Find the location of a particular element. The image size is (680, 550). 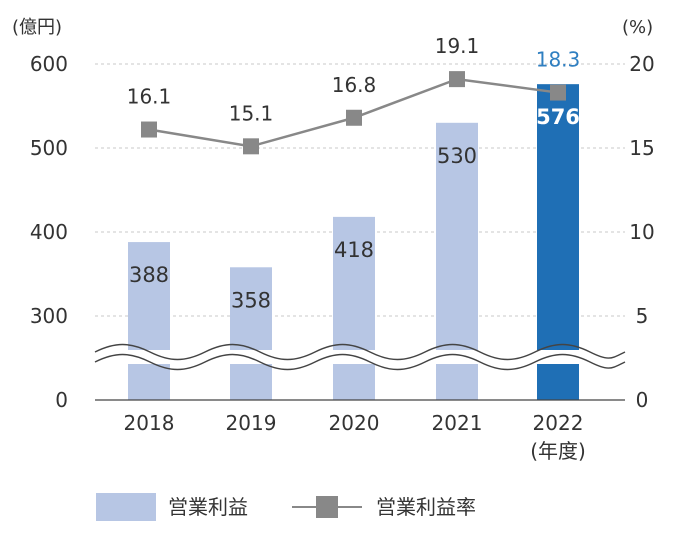

y-left-tick-label: 0 is located at coordinates (61, 400).